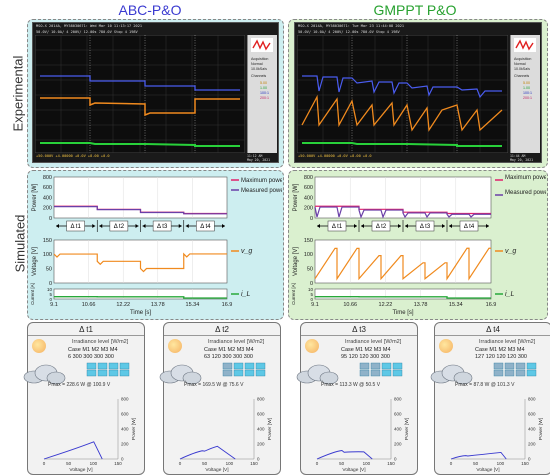 The width and height of the screenshot is (550, 476). What do you see at coordinates (69, 463) in the screenshot?
I see `curve-x-tick: 50` at bounding box center [69, 463].